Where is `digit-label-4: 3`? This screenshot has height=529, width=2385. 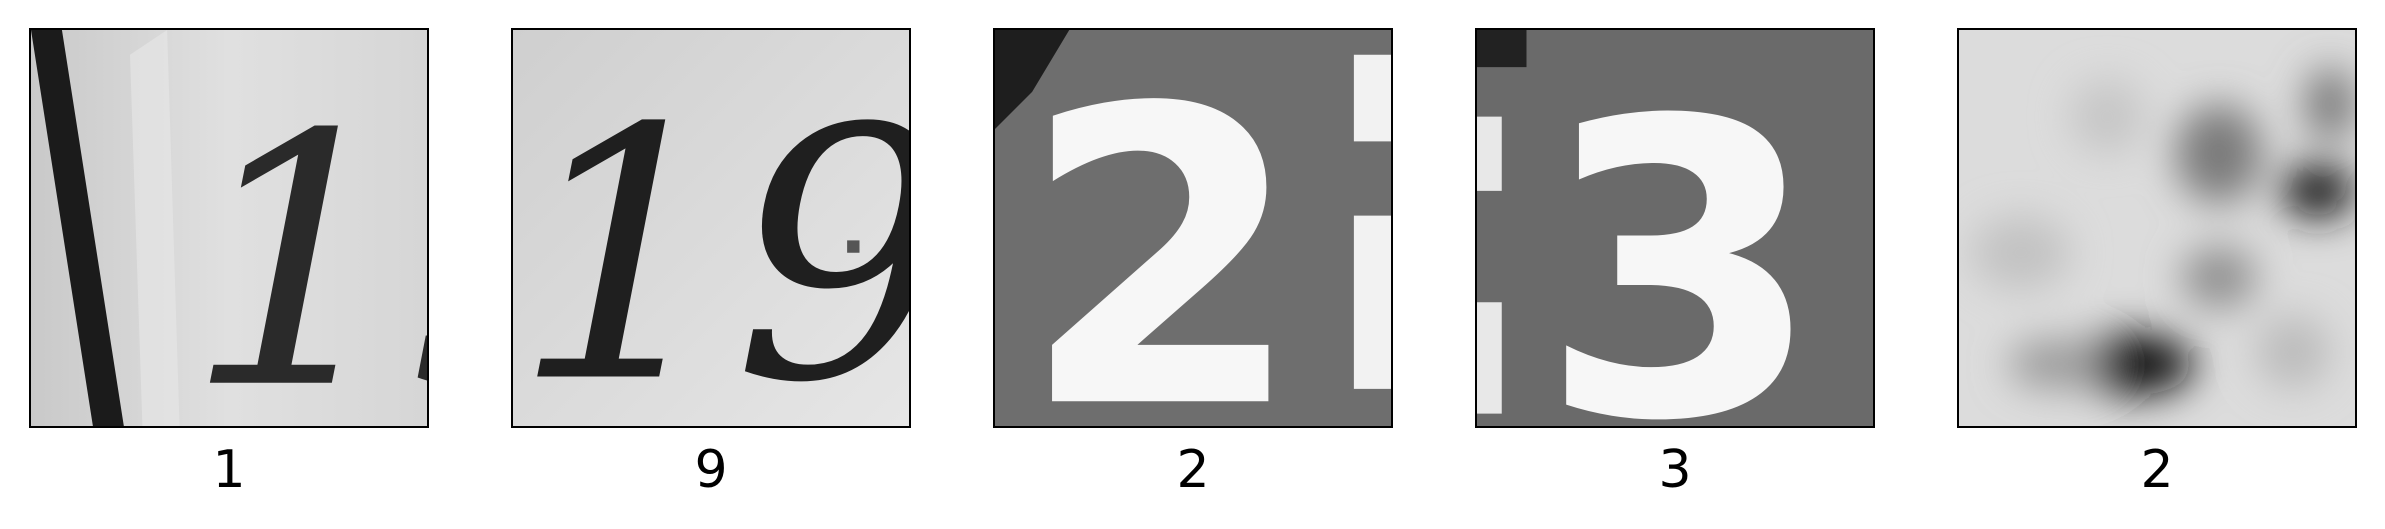 digit-label-4: 3 is located at coordinates (1675, 470).